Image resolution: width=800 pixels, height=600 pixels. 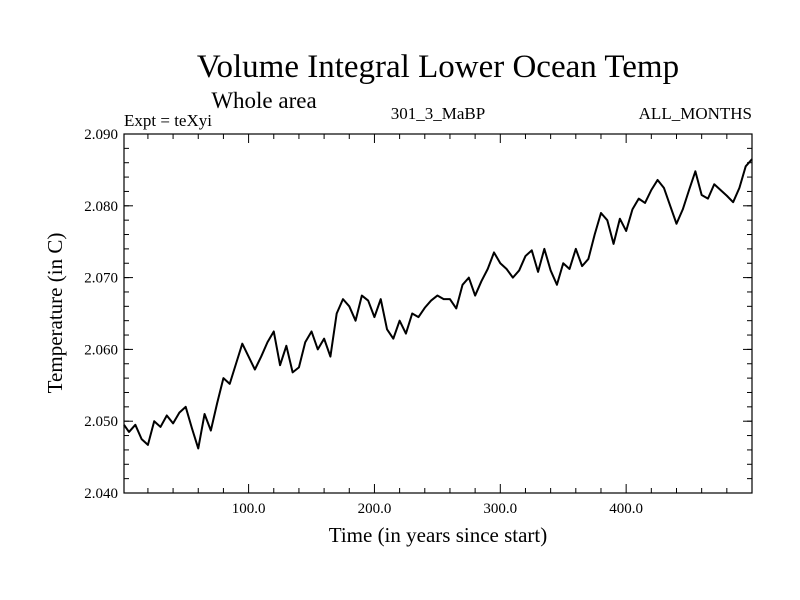 I want to click on x-tick-label: 400.0, so click(x=626, y=509).